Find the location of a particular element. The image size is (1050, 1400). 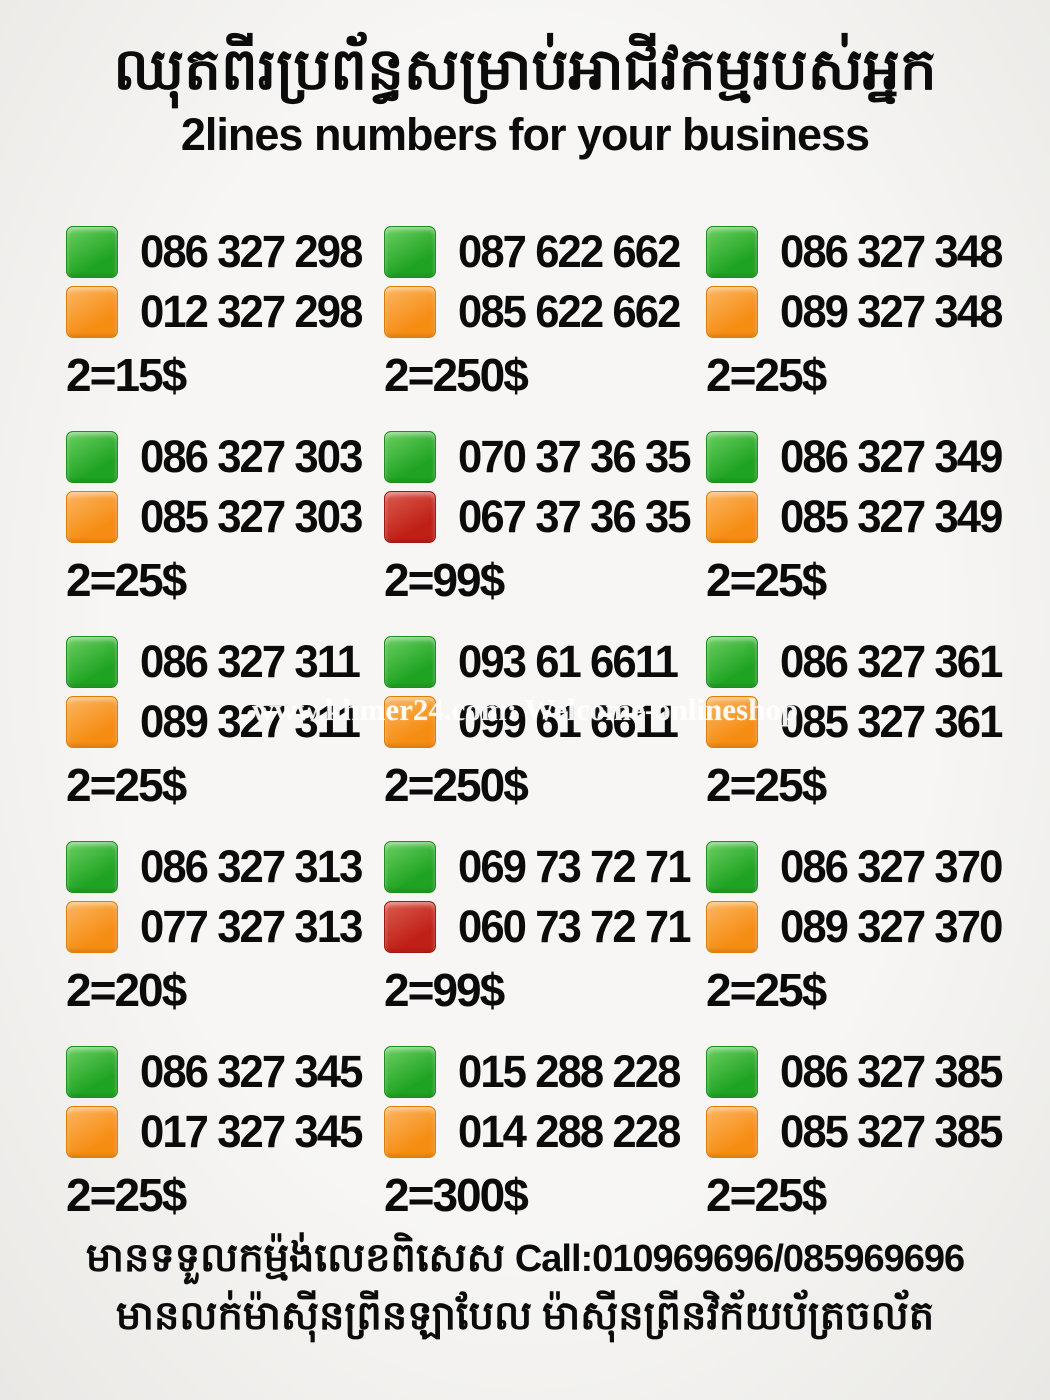

phone-number: 086 327 345 is located at coordinates (251, 1071).